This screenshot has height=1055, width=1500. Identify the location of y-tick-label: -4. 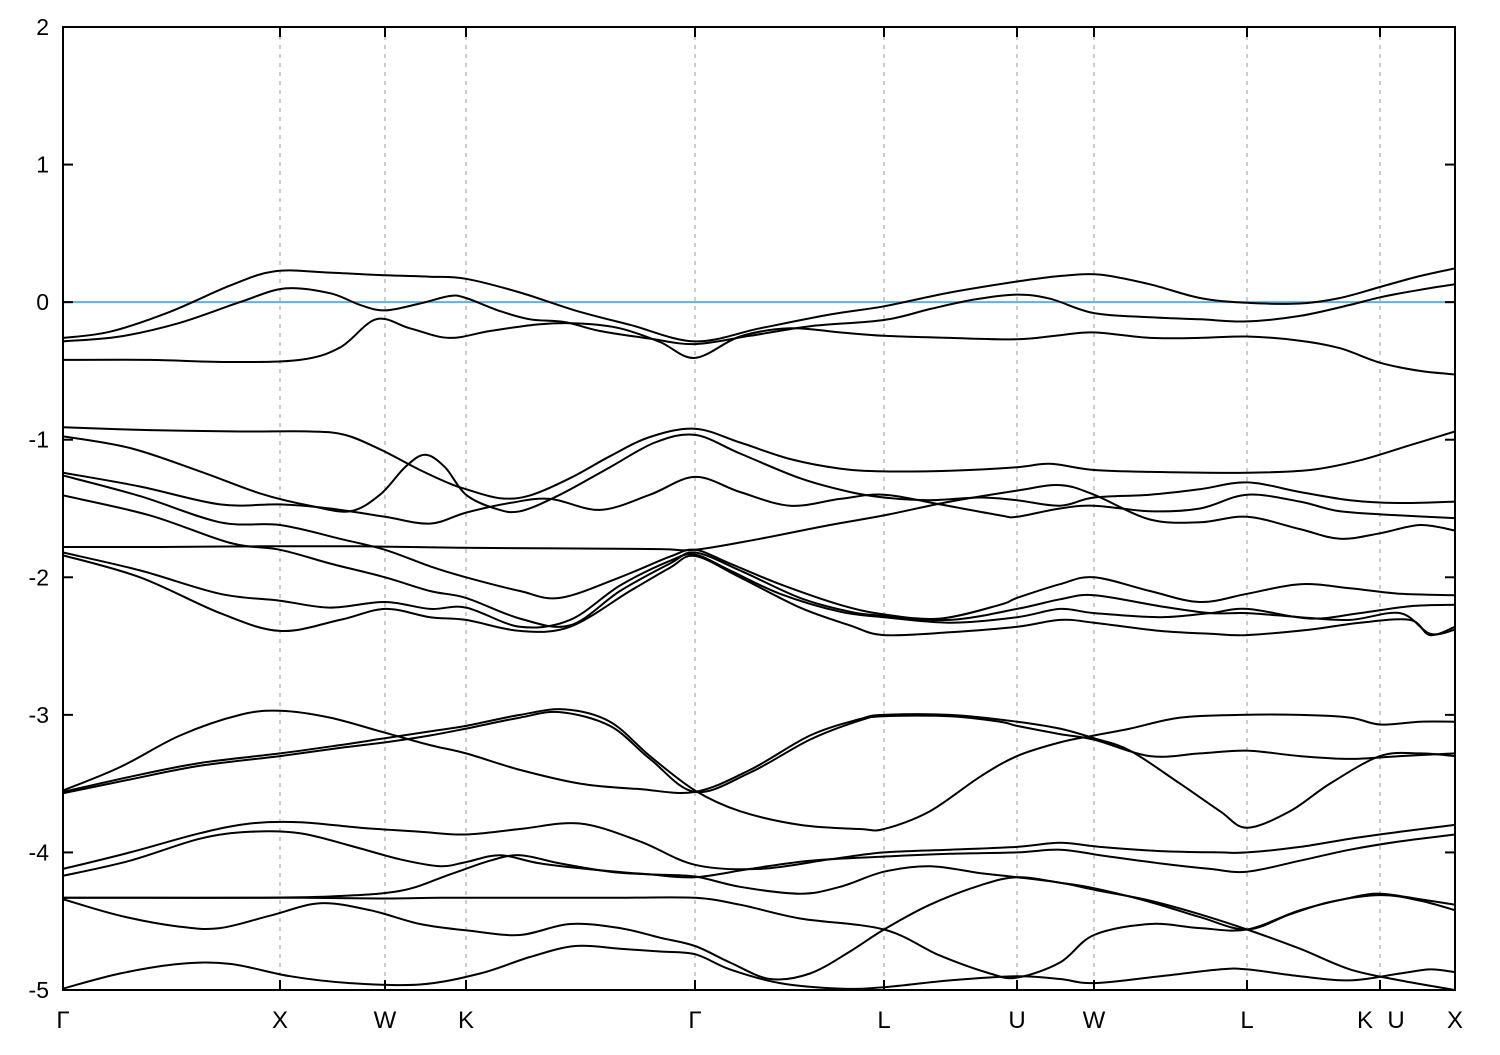
(39, 852).